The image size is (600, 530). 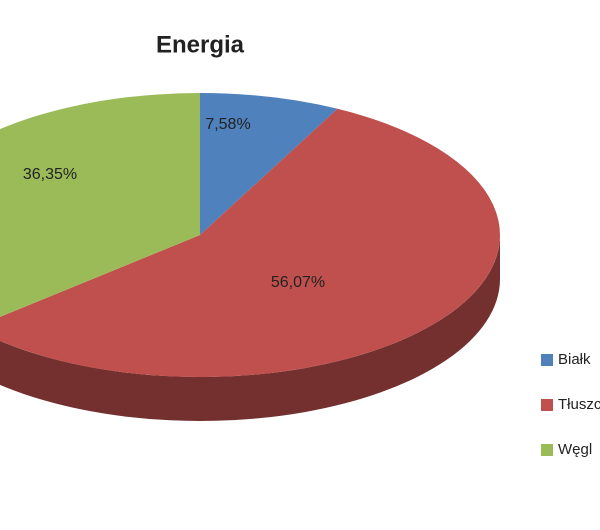 What do you see at coordinates (298, 282) in the screenshot?
I see `data-label: 56,07%` at bounding box center [298, 282].